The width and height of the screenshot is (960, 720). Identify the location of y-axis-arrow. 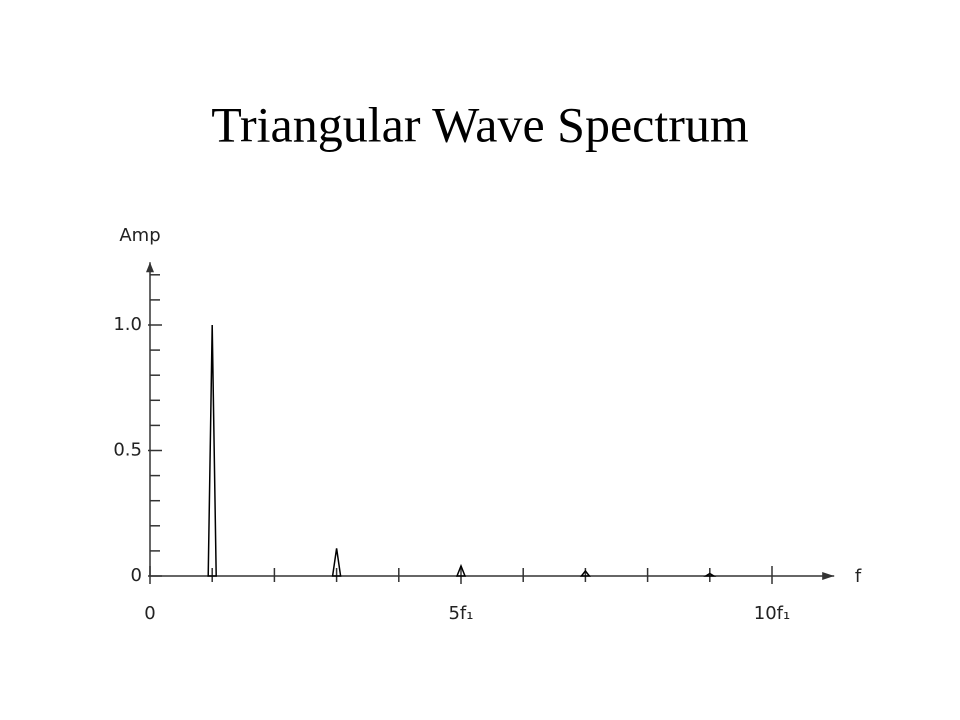
(150, 267).